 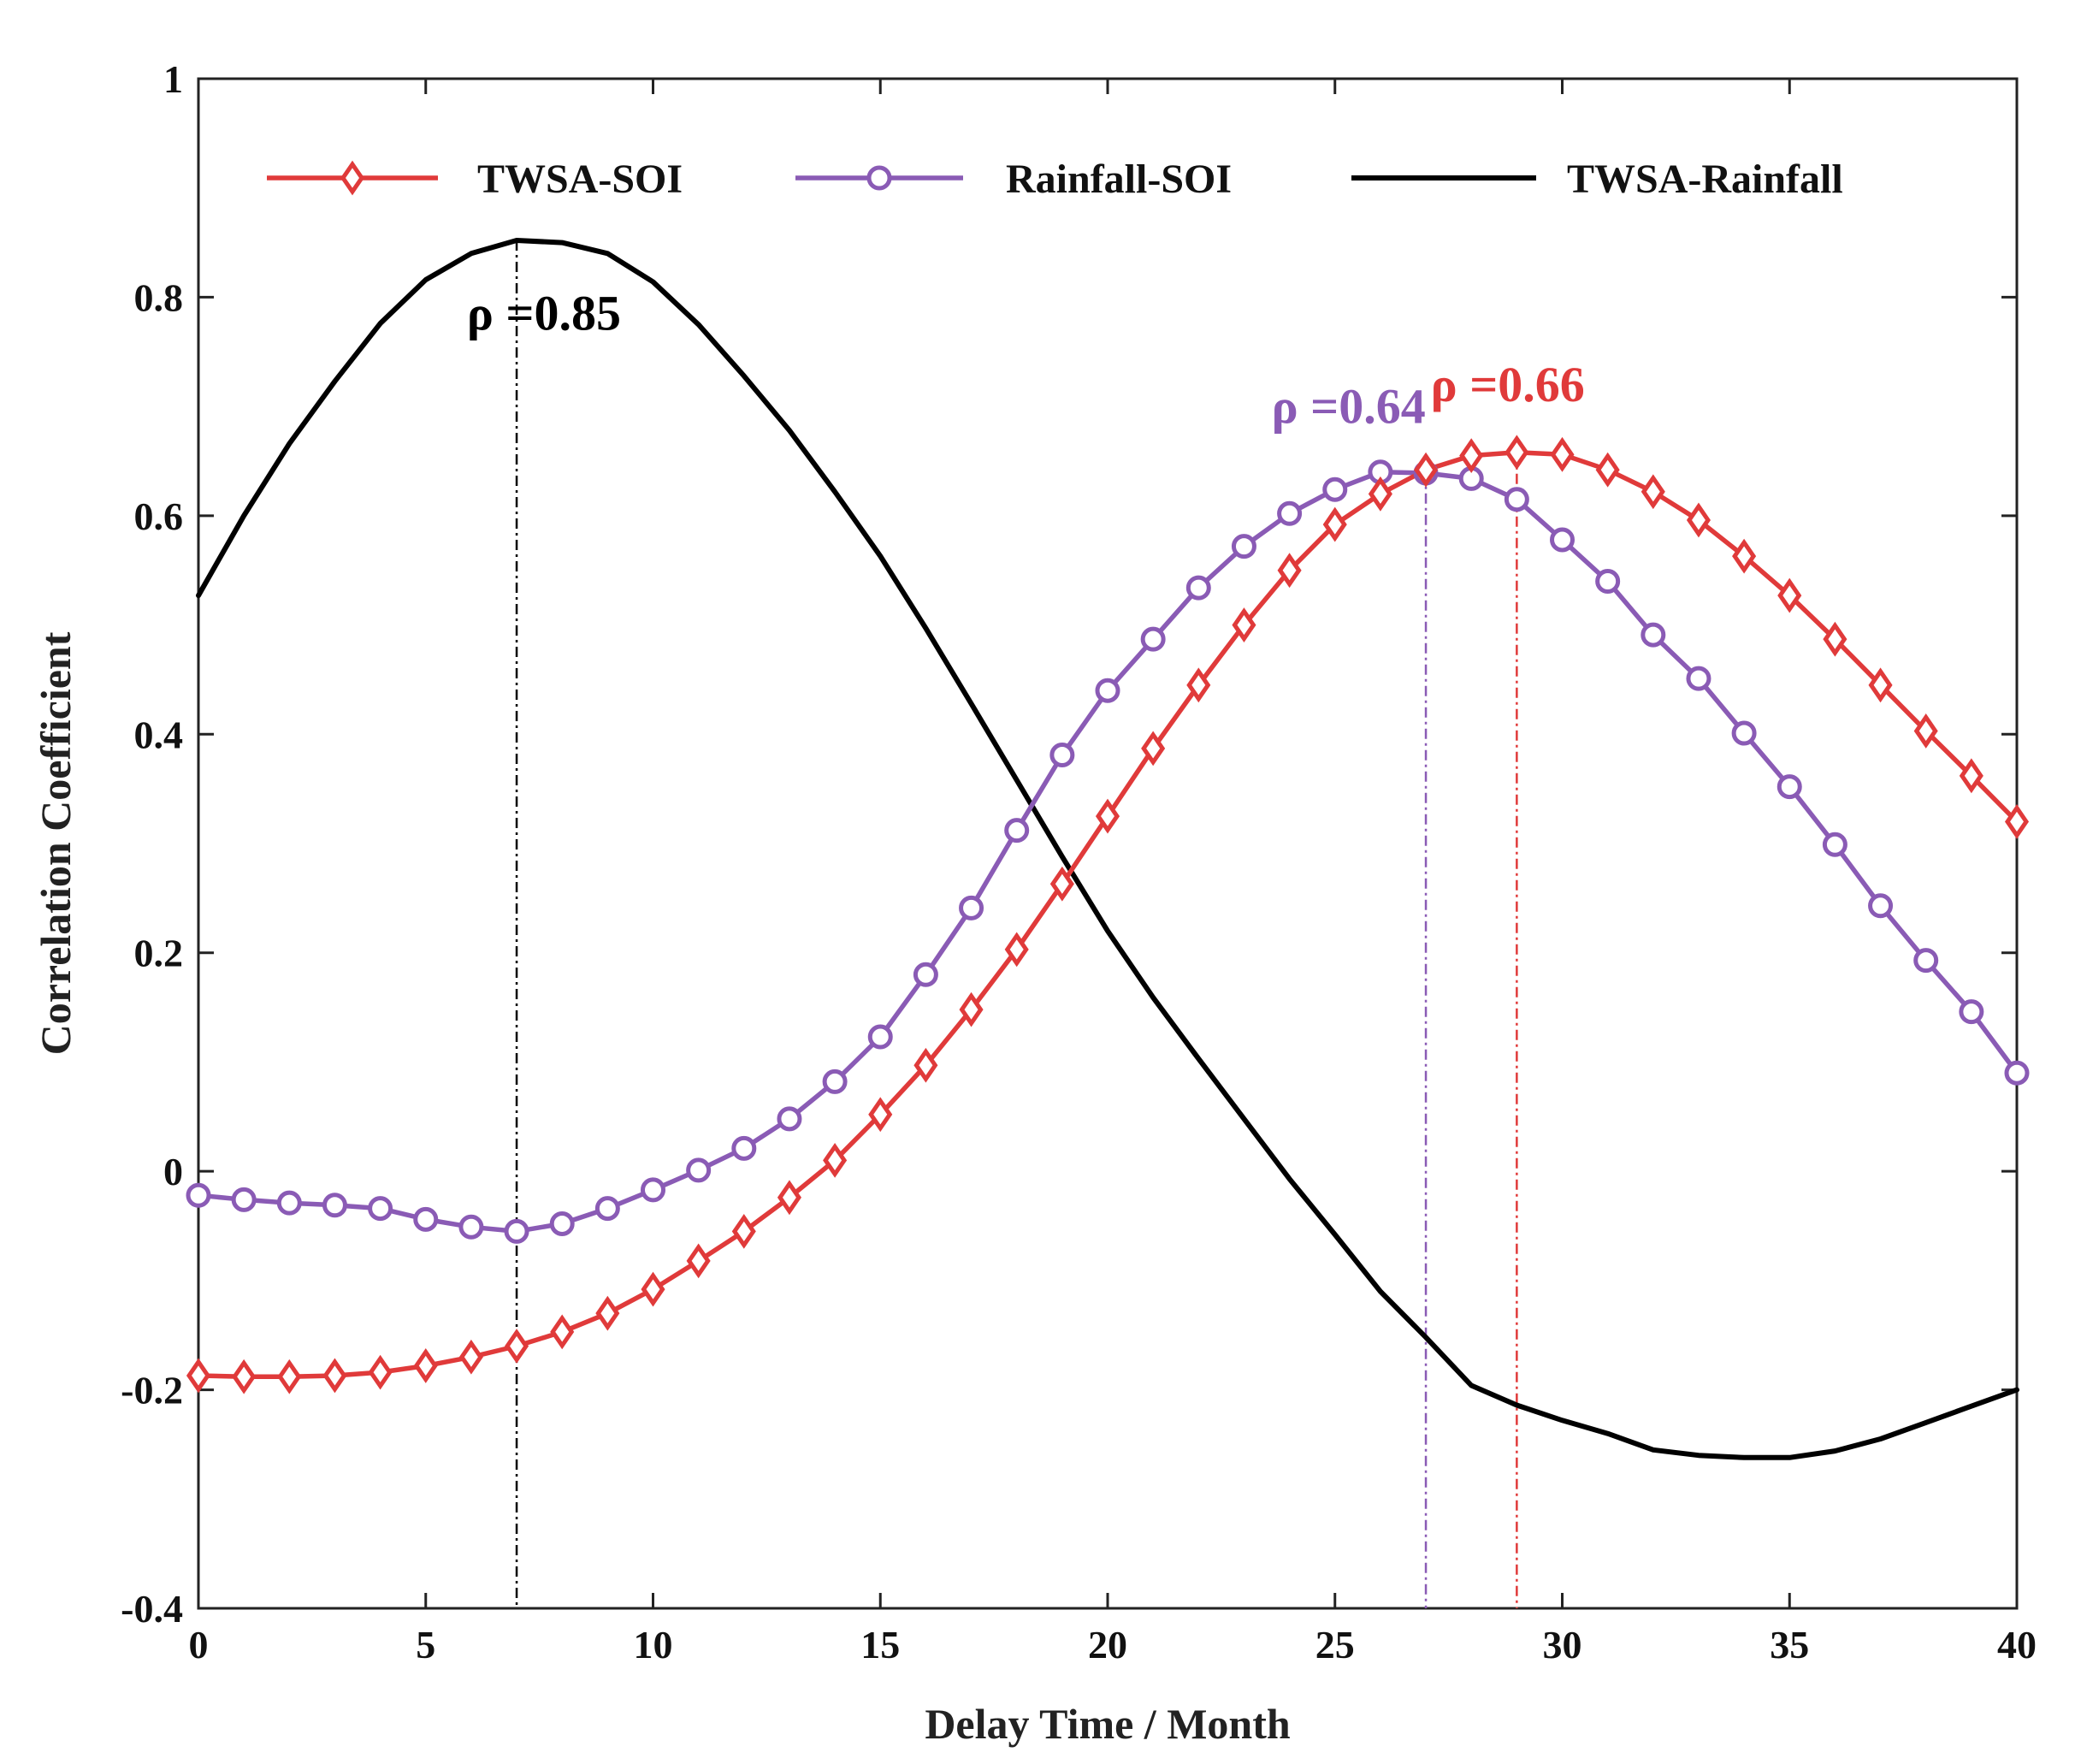 What do you see at coordinates (159, 516) in the screenshot?
I see `y-tick-label: 0.6` at bounding box center [159, 516].